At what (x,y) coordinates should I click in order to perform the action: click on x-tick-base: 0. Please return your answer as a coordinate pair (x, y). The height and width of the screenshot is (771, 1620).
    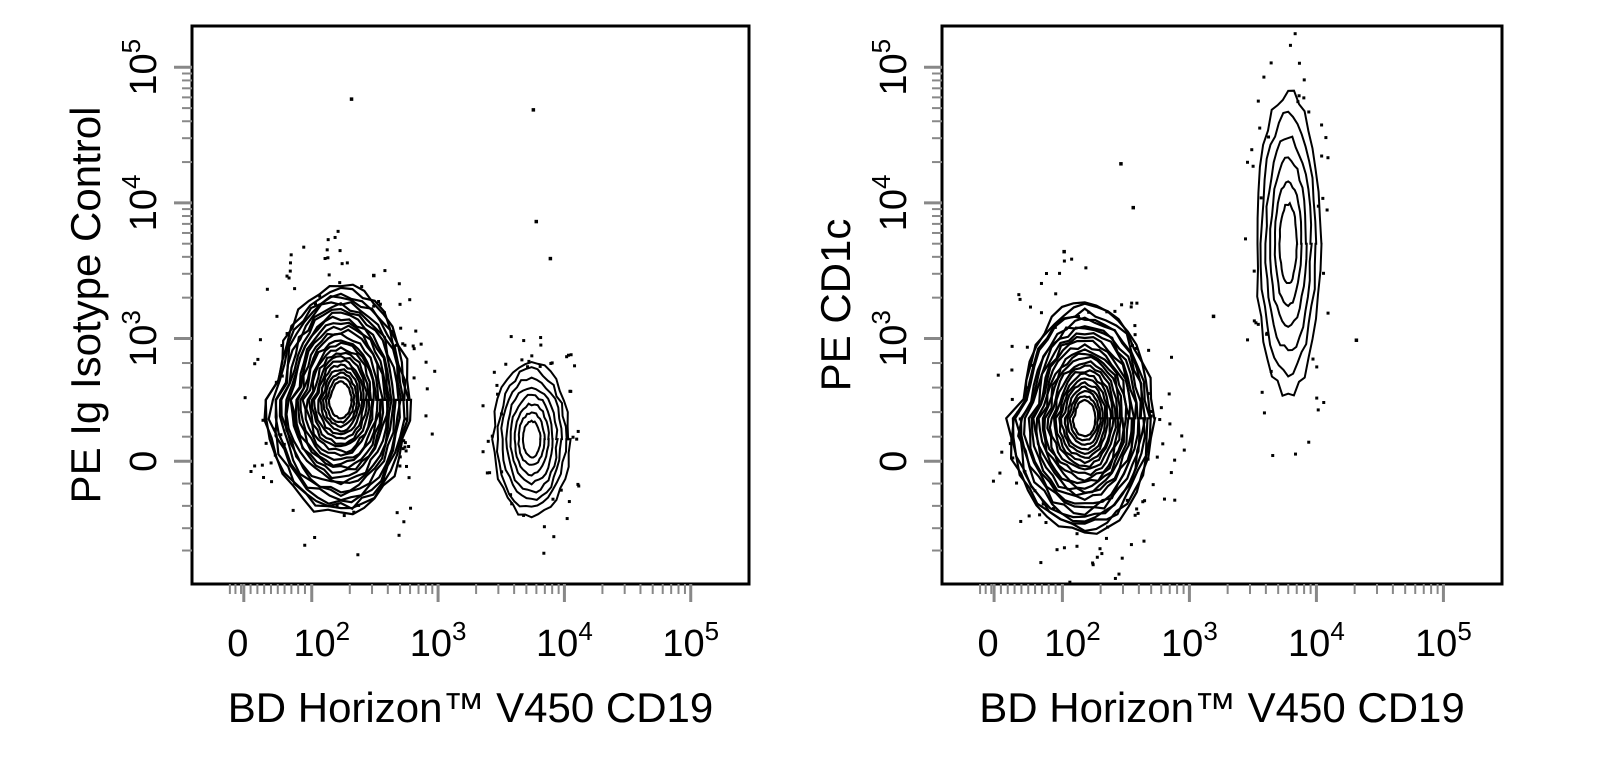
    Looking at the image, I should click on (988, 644).